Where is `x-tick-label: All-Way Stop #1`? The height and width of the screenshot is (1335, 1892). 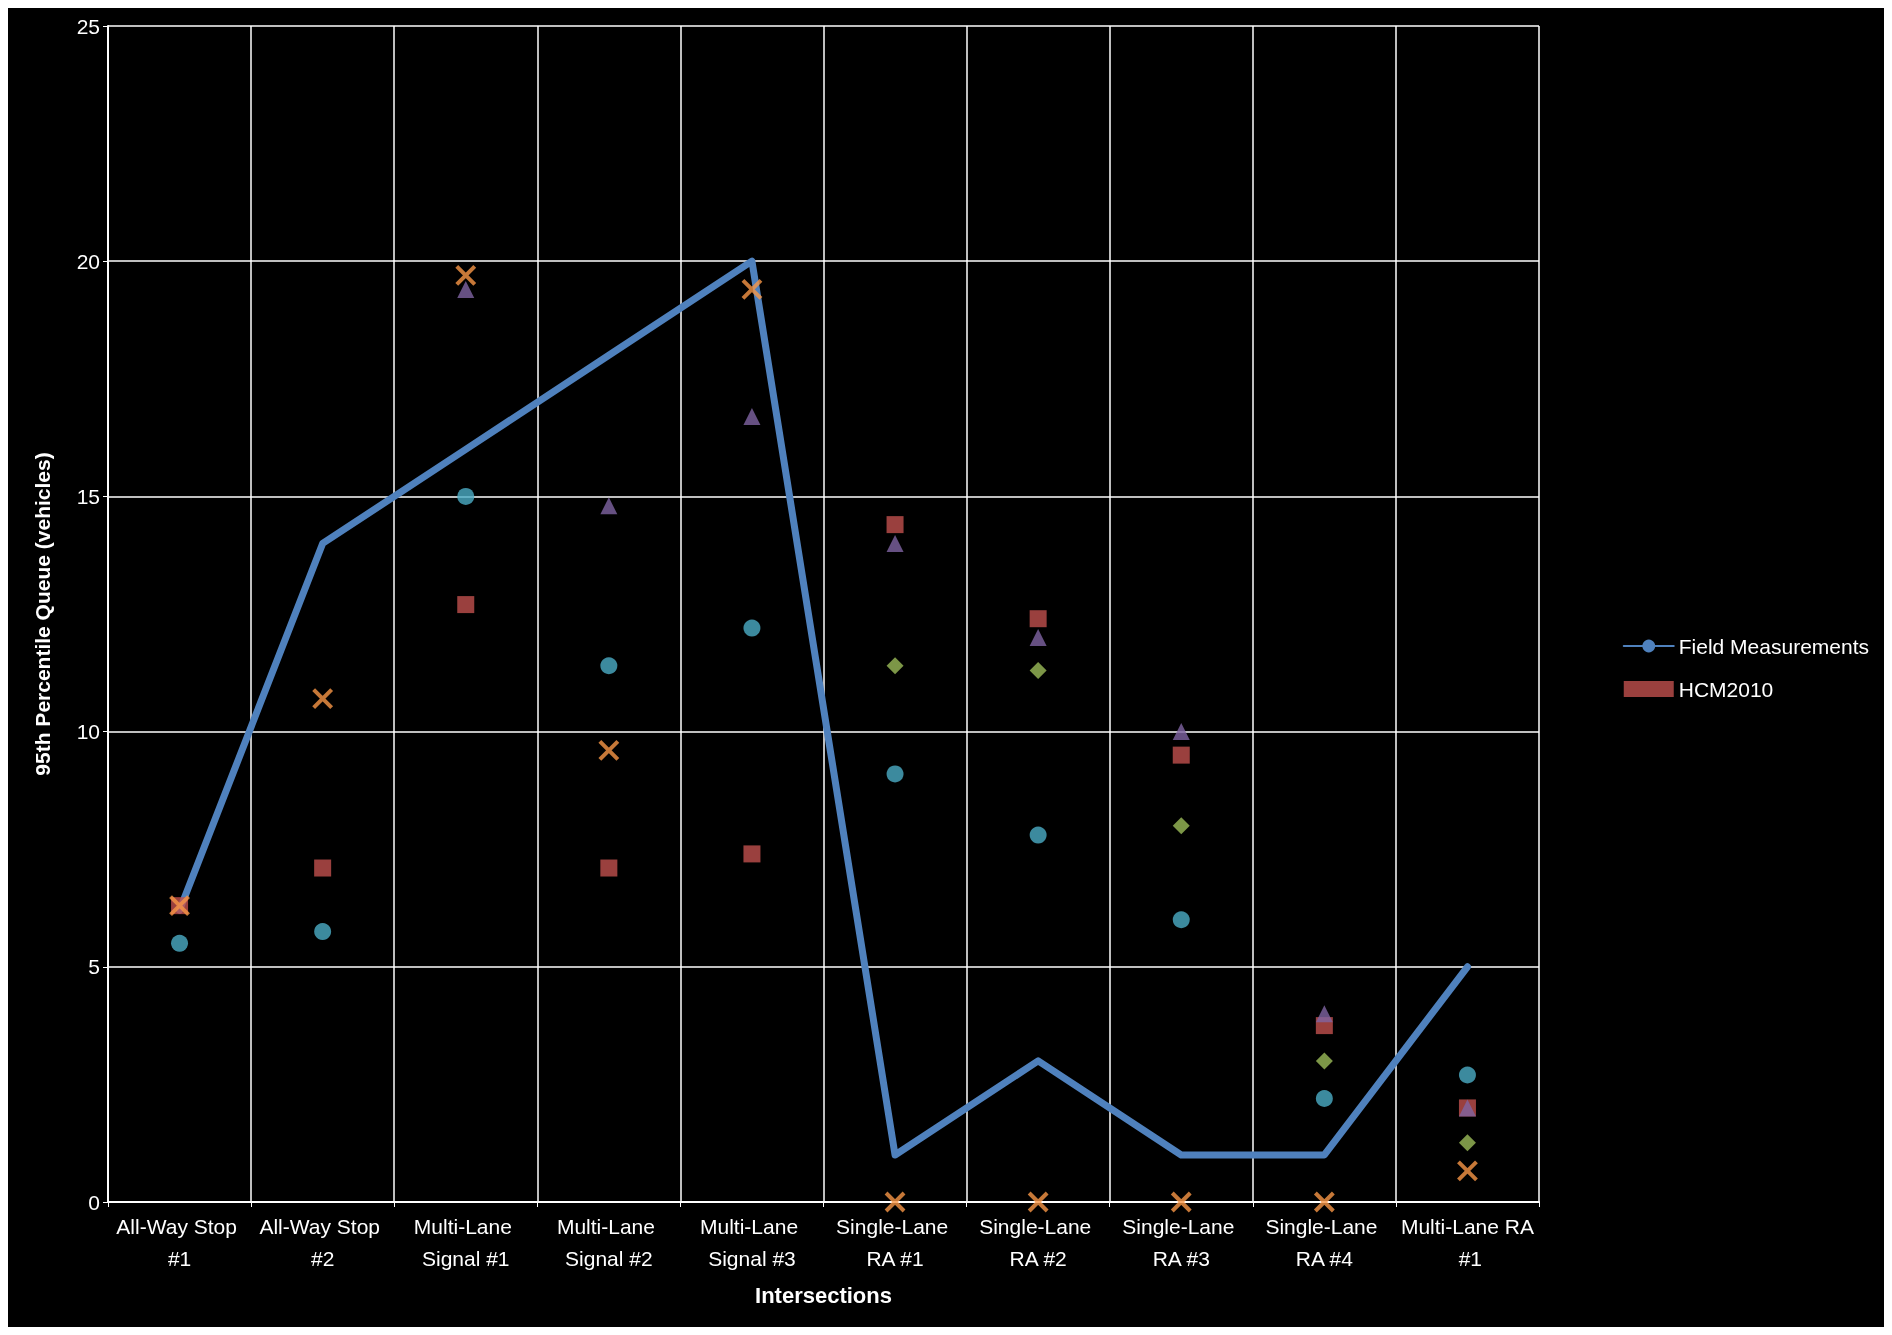
x-tick-label: All-Way Stop #1 is located at coordinates (179, 1242).